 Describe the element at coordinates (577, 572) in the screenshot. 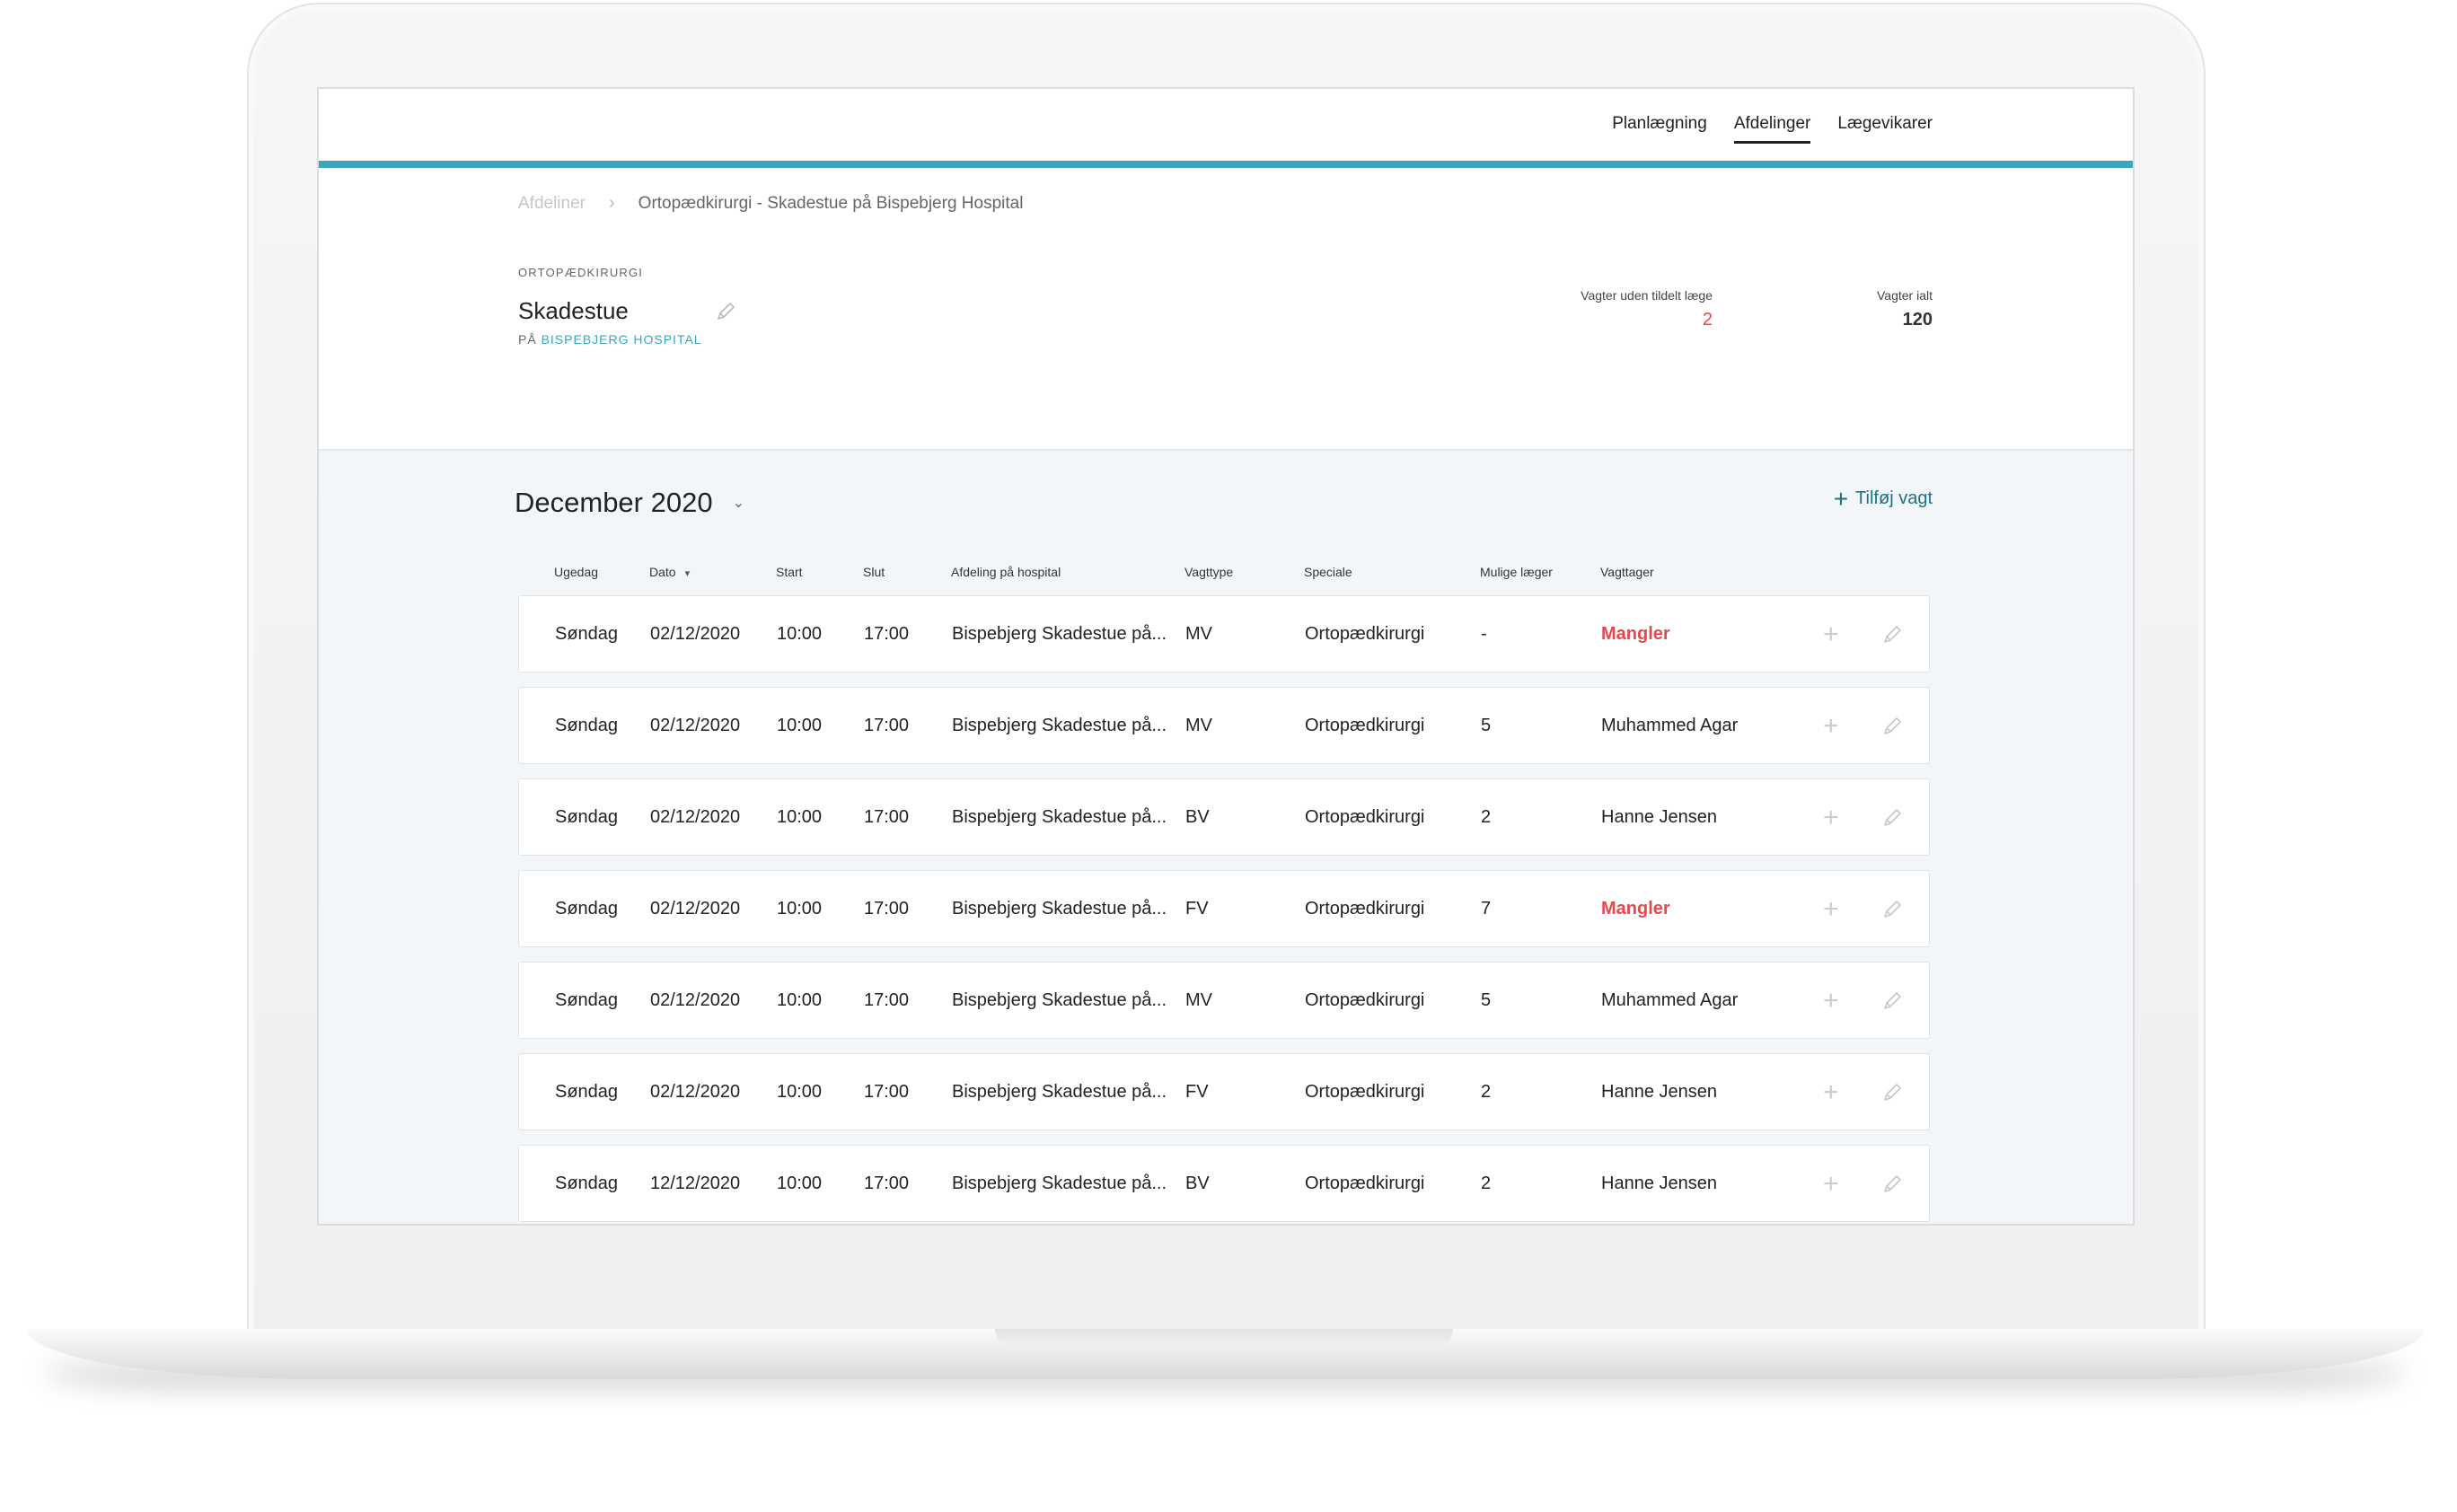

I see `column-header-weekday: Ugedag` at that location.